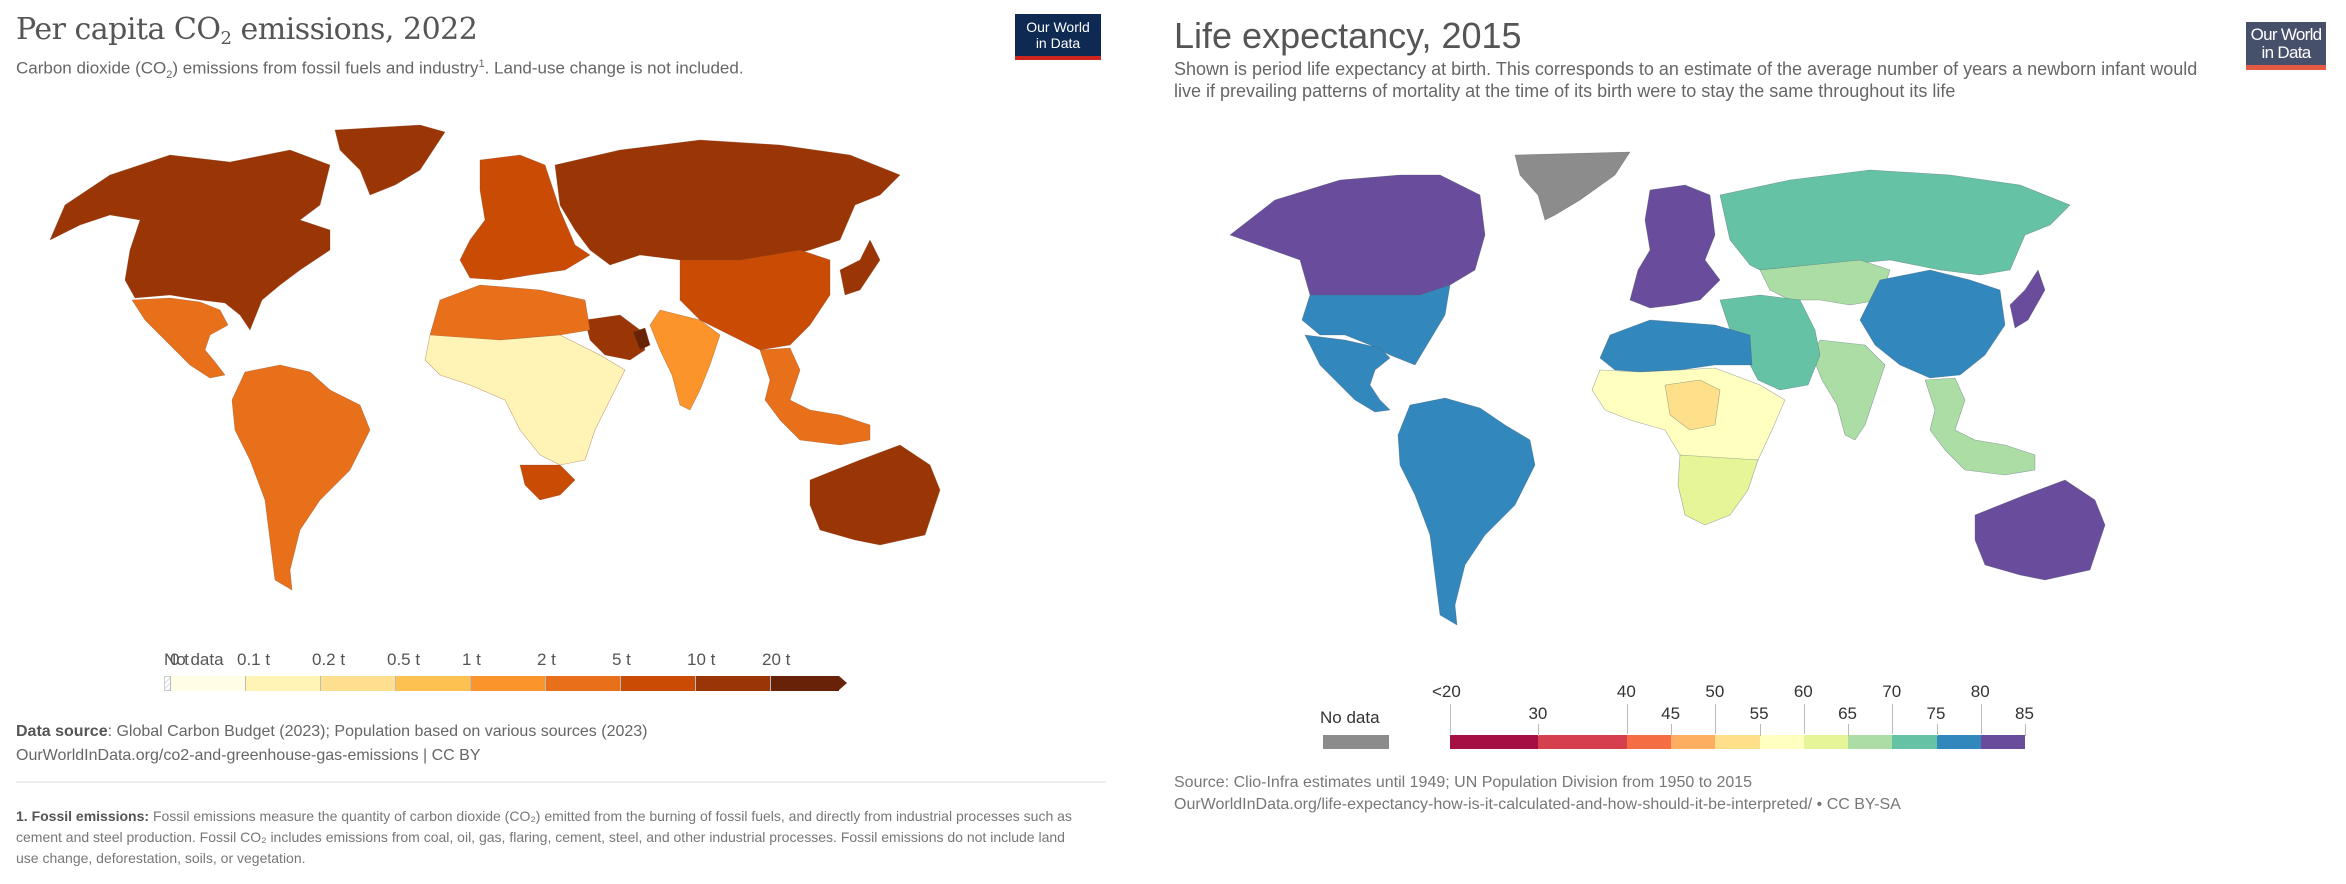 The image size is (2346, 884). I want to click on legend-tick-label: 85, so click(2024, 713).